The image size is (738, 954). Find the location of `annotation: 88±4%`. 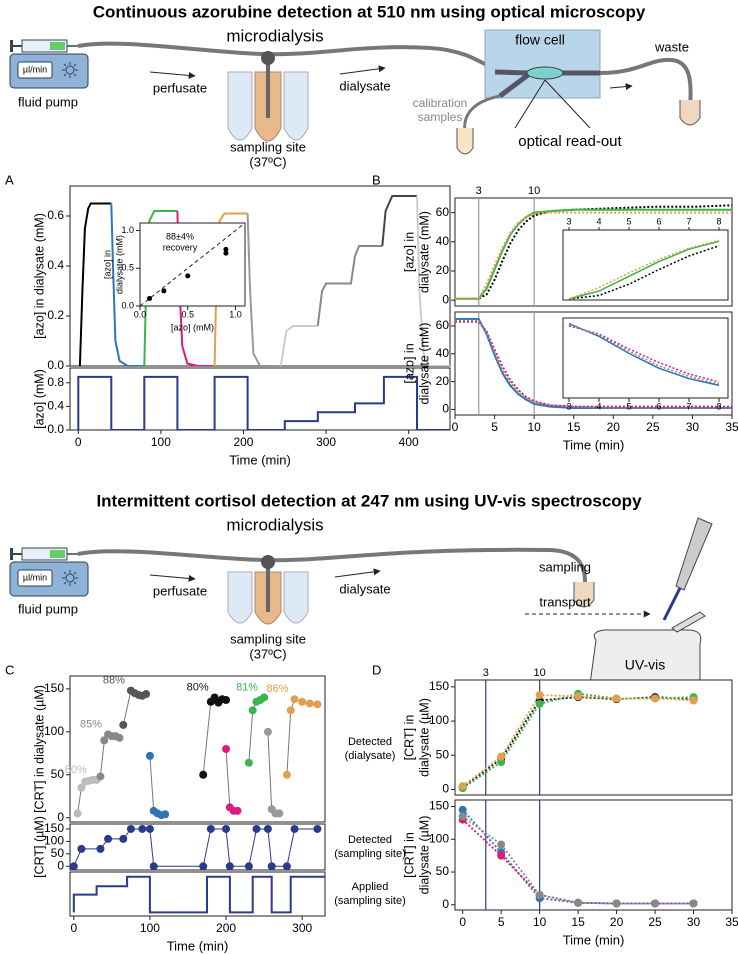

annotation: 88±4% is located at coordinates (180, 236).